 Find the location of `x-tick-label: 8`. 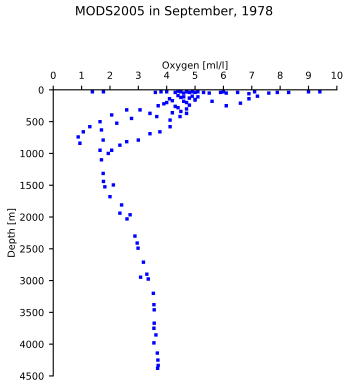

x-tick-label: 8 is located at coordinates (280, 75).